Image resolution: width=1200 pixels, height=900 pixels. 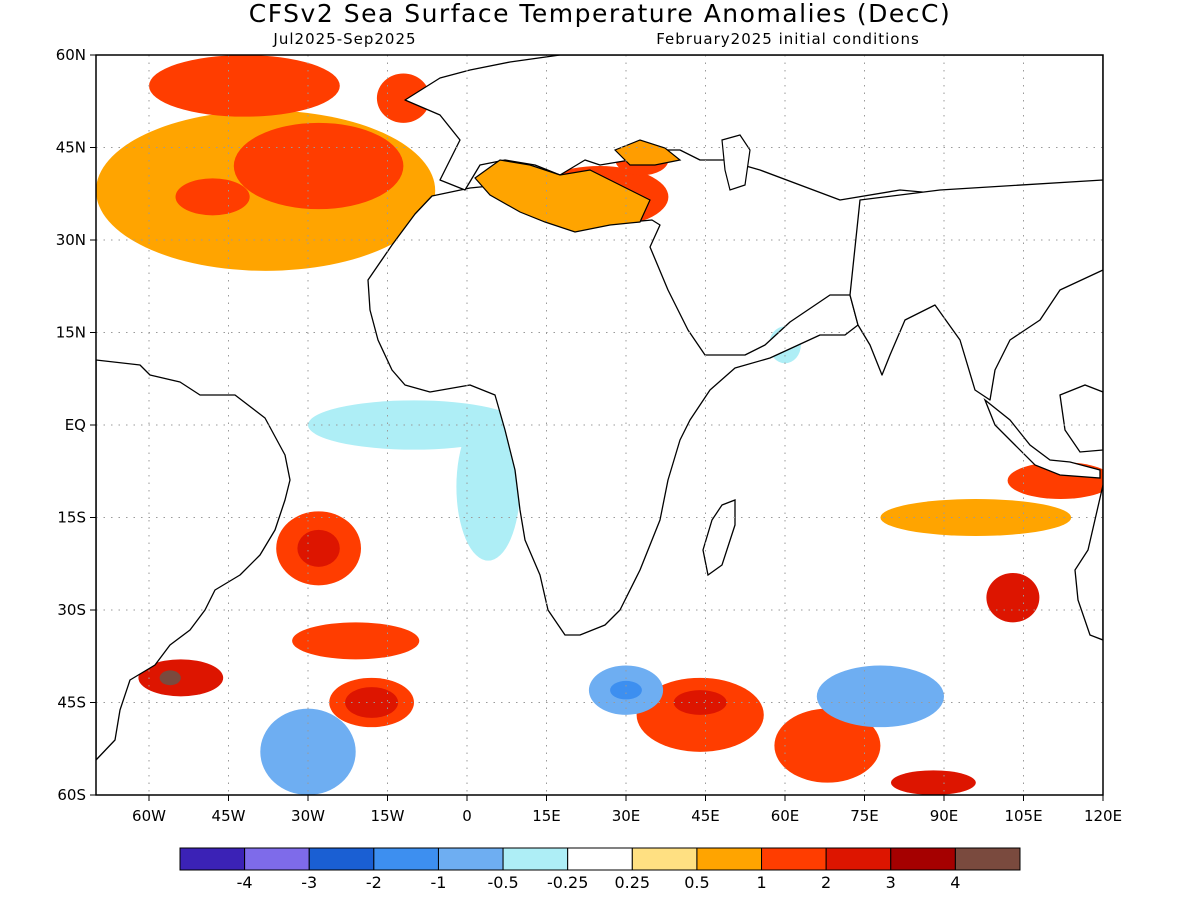 I want to click on colorbar: -4 -3 -2 -1 -0.5 -0.25 0.25 0.5 1 2 3 4, so click(x=600, y=869).